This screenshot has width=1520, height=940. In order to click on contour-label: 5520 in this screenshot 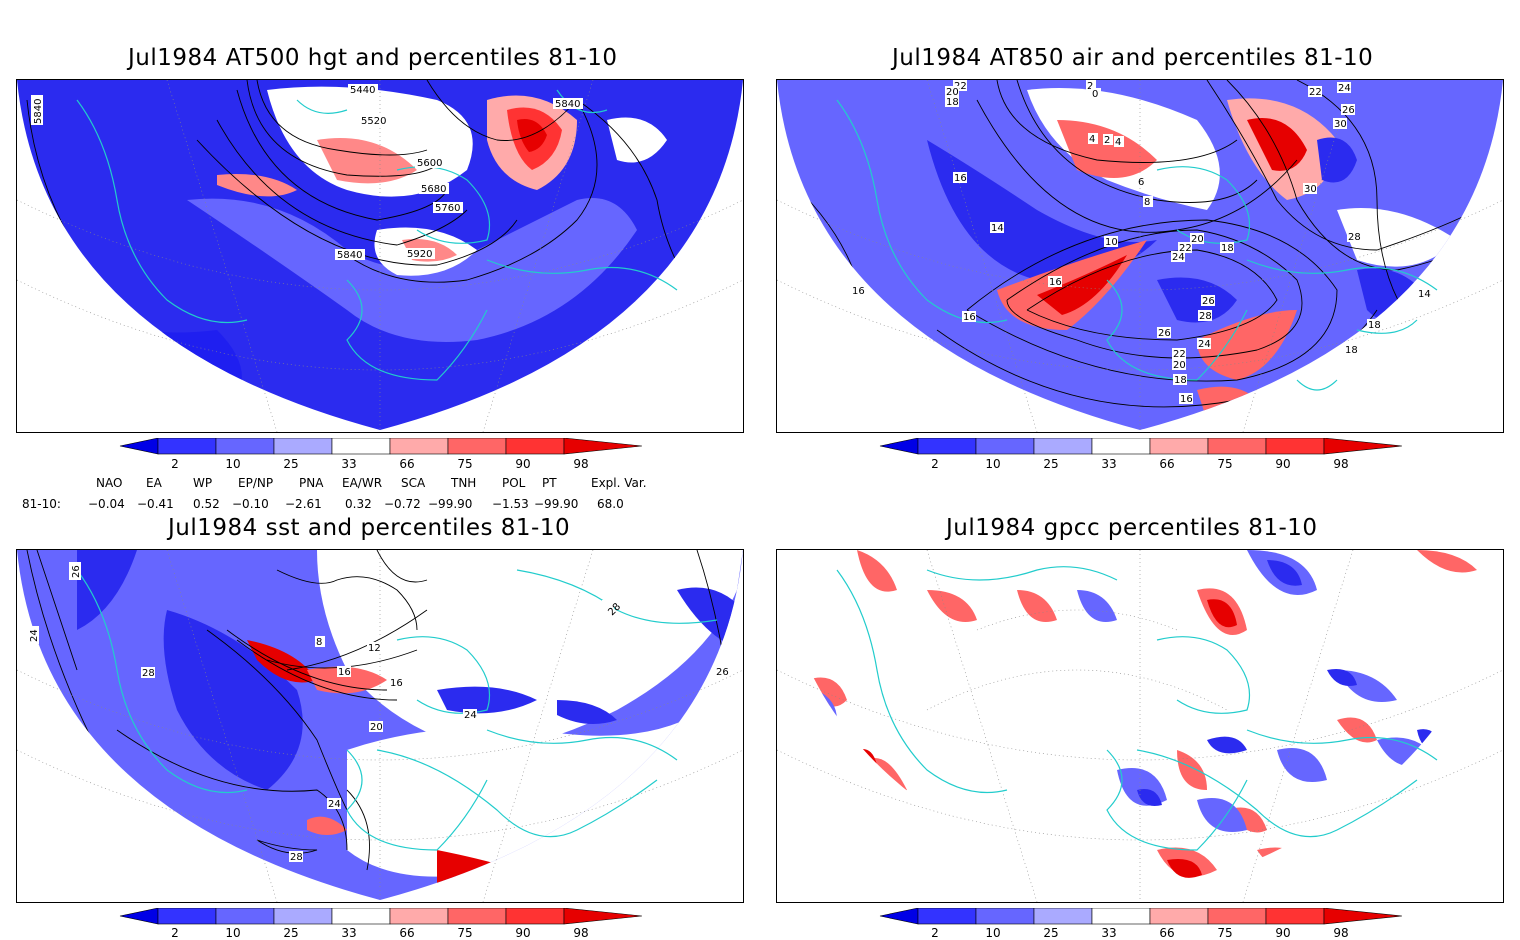, I will do `click(373, 121)`.